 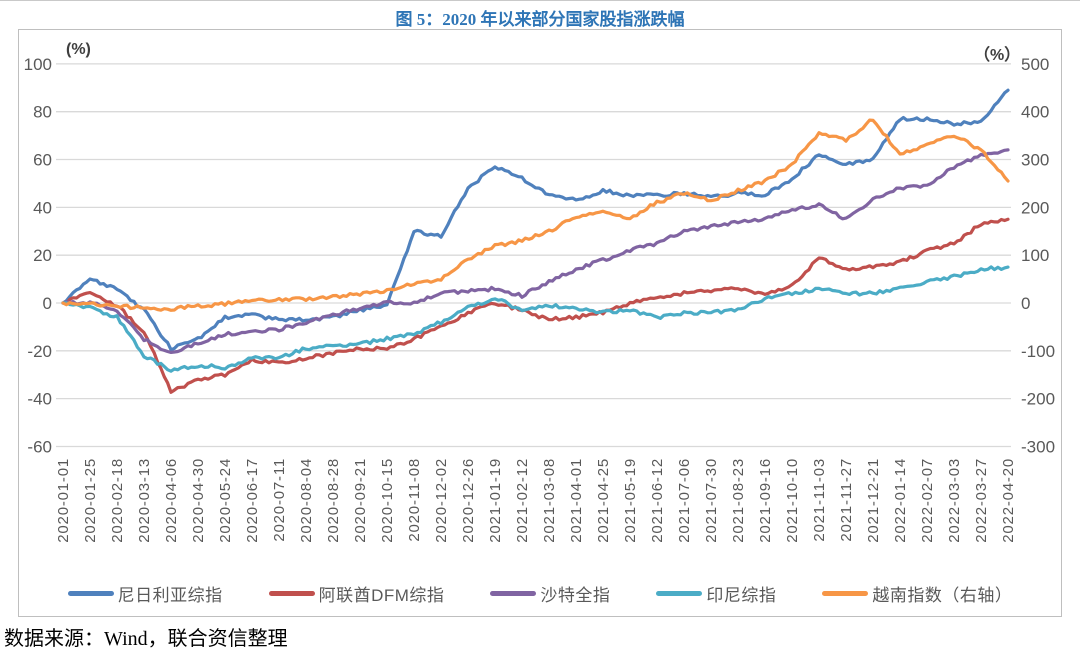 I want to click on top-border-rule, so click(x=540, y=0).